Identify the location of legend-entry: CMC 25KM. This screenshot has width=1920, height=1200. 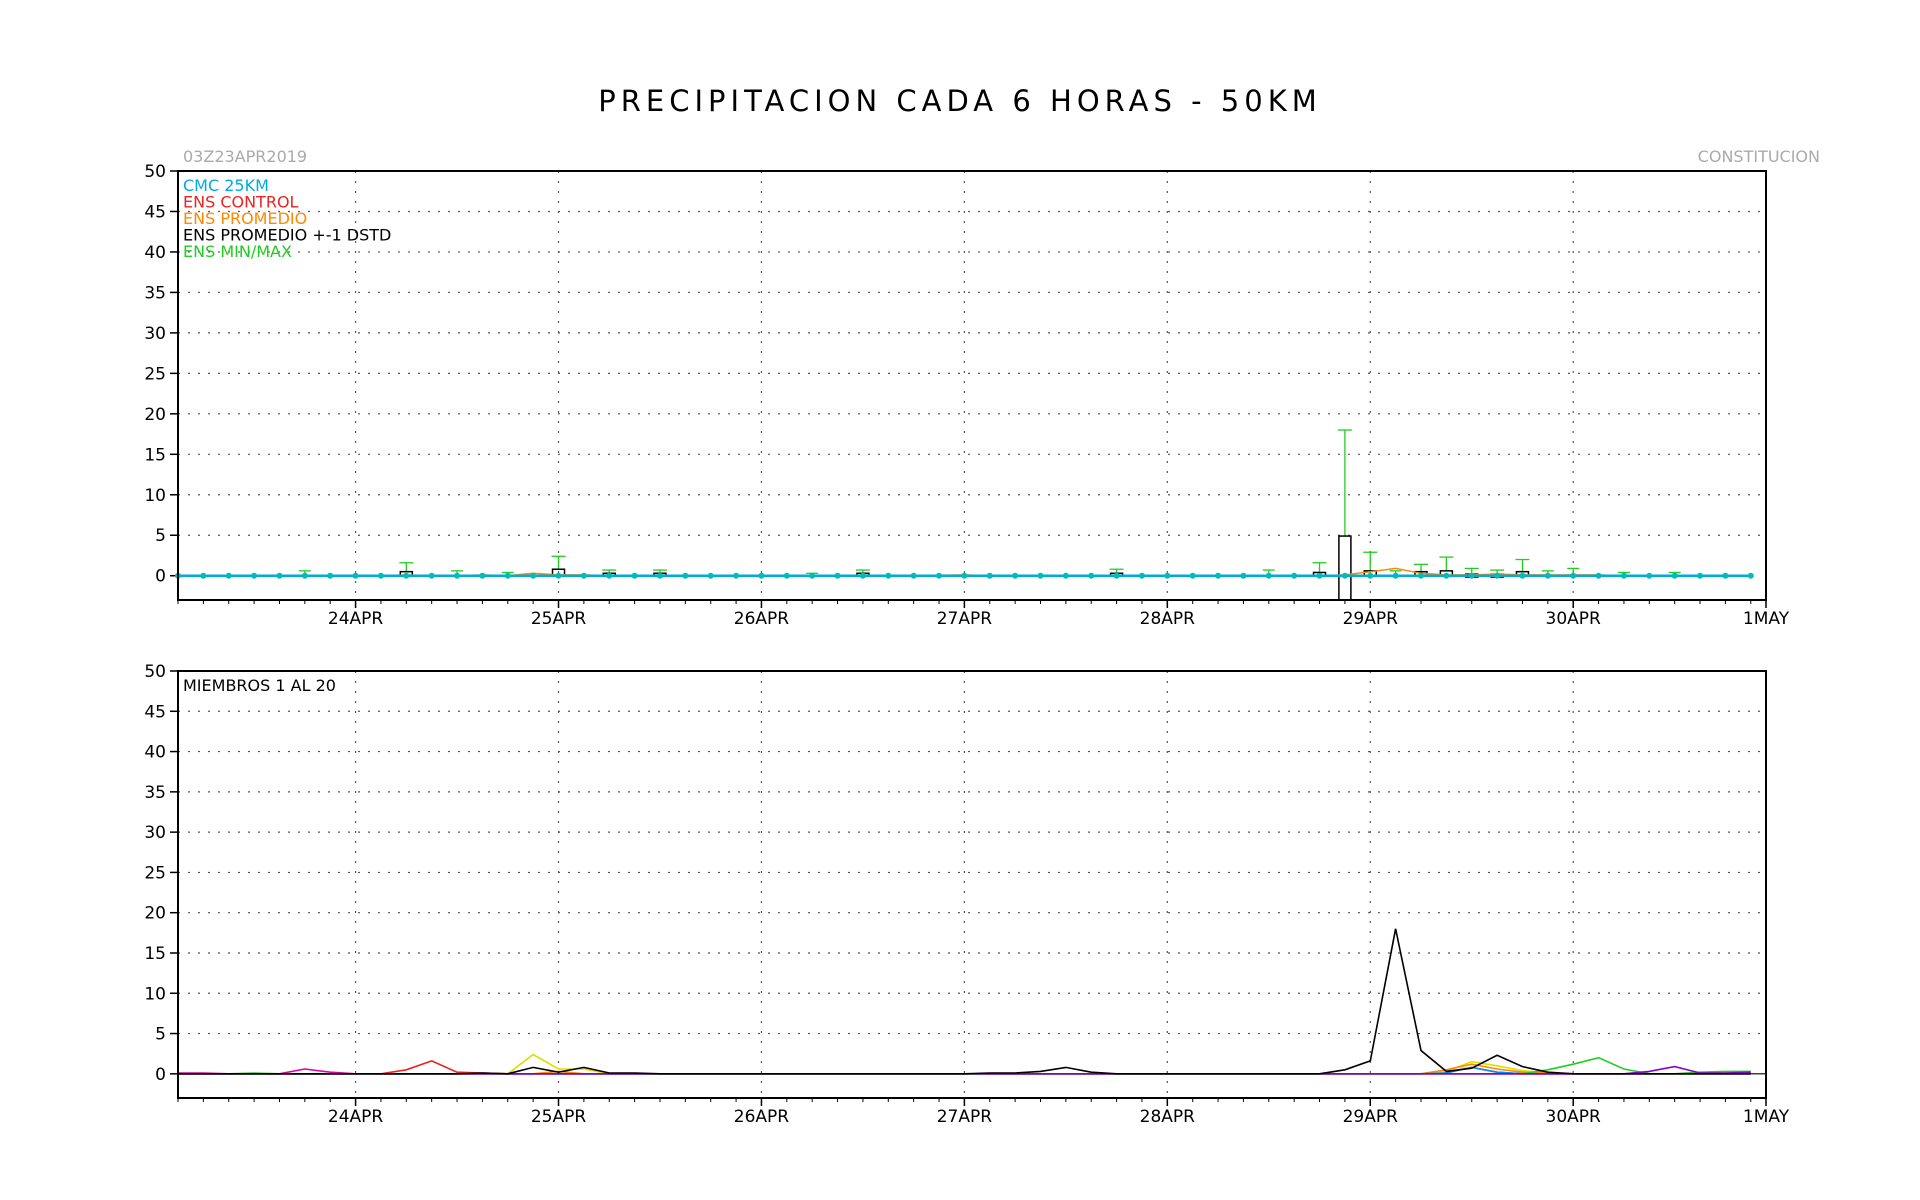
(226, 185).